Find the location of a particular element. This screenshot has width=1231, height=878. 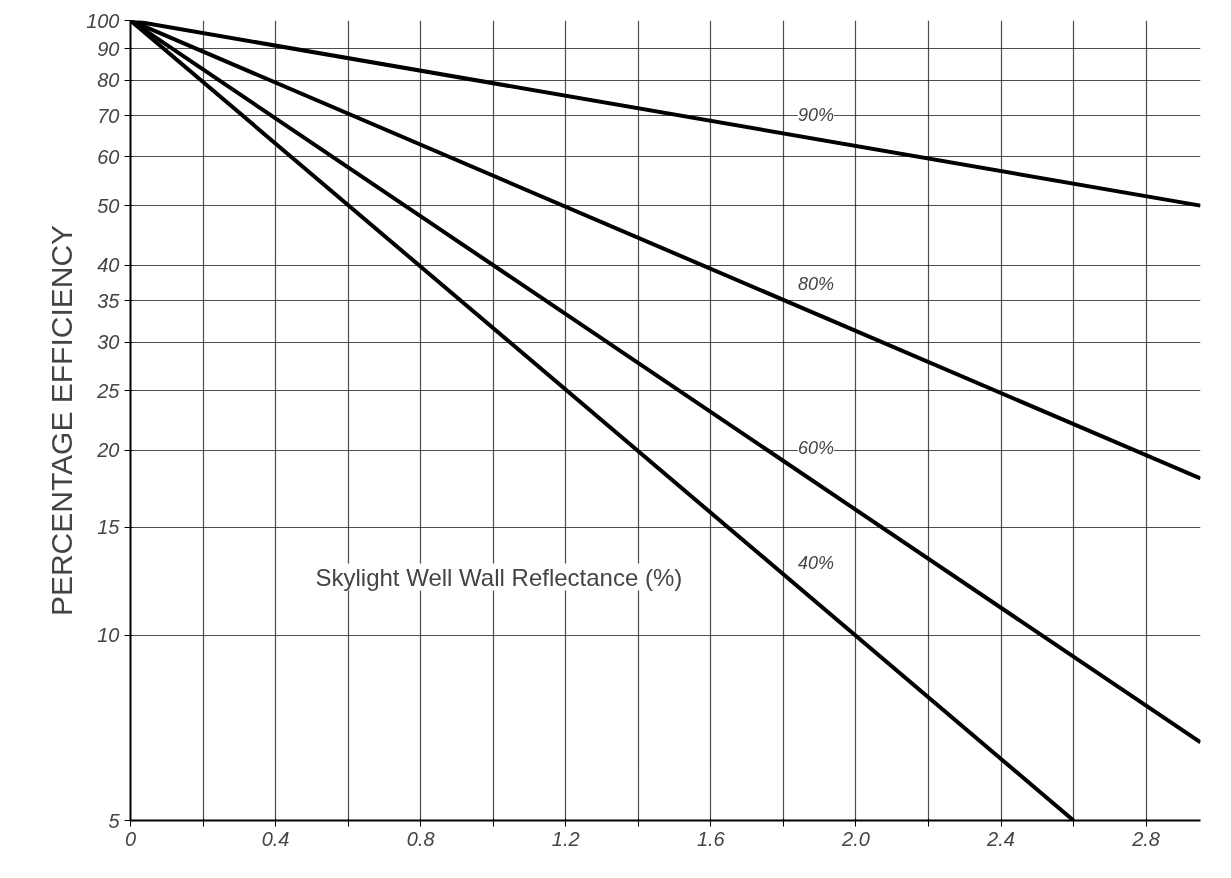

y-tick-label: 90 is located at coordinates (108, 48).